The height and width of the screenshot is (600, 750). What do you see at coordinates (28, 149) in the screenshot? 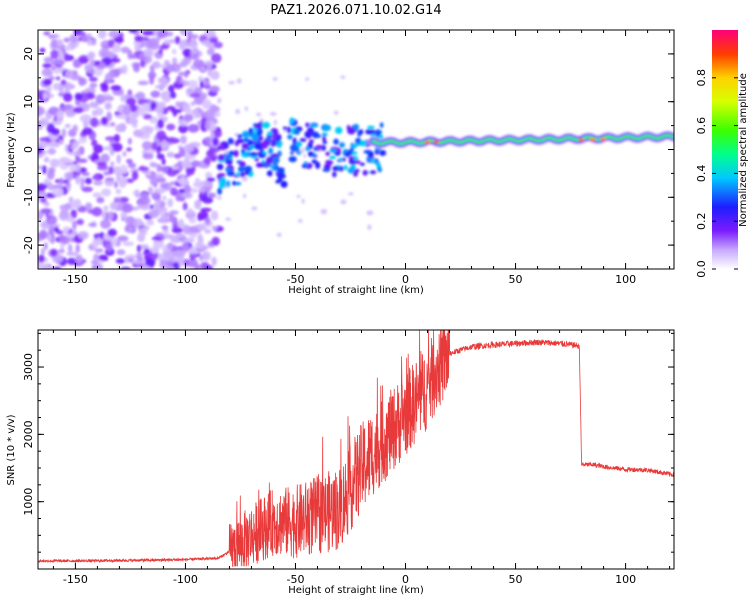
I see `y-tick-label: 0` at bounding box center [28, 149].